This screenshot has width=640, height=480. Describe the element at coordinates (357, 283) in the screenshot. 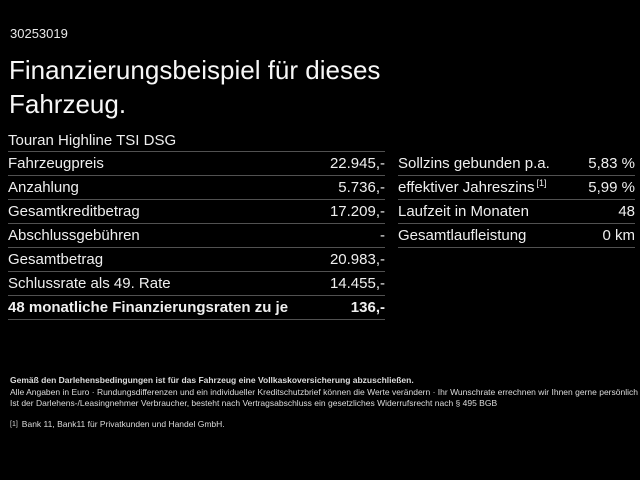

I see `row-value: 14.455,-` at that location.